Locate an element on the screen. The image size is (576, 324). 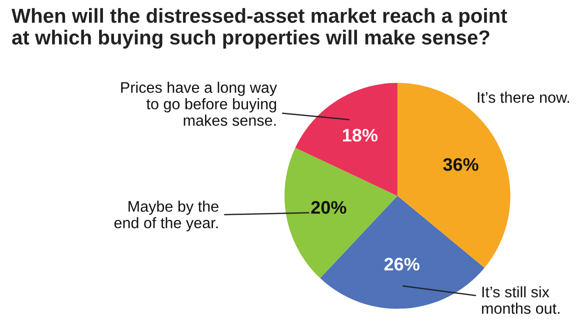
data-label: 26% is located at coordinates (402, 264).